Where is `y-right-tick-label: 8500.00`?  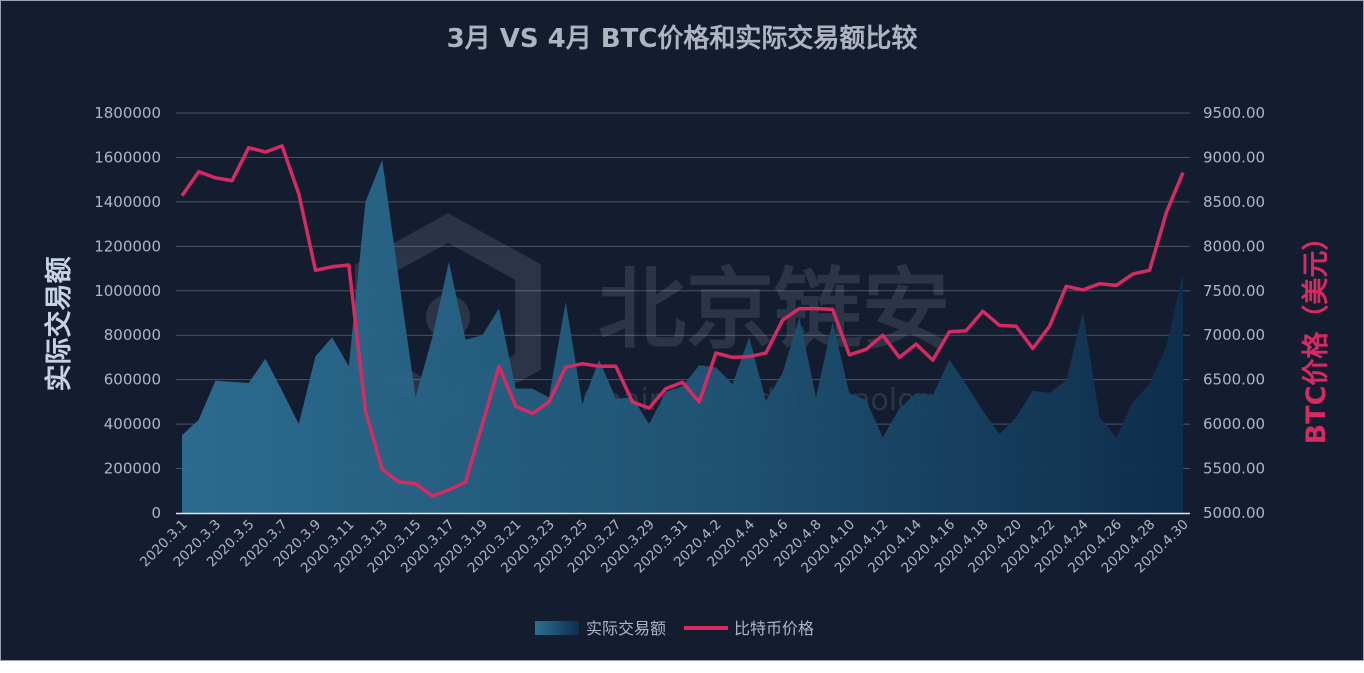 y-right-tick-label: 8500.00 is located at coordinates (1234, 202).